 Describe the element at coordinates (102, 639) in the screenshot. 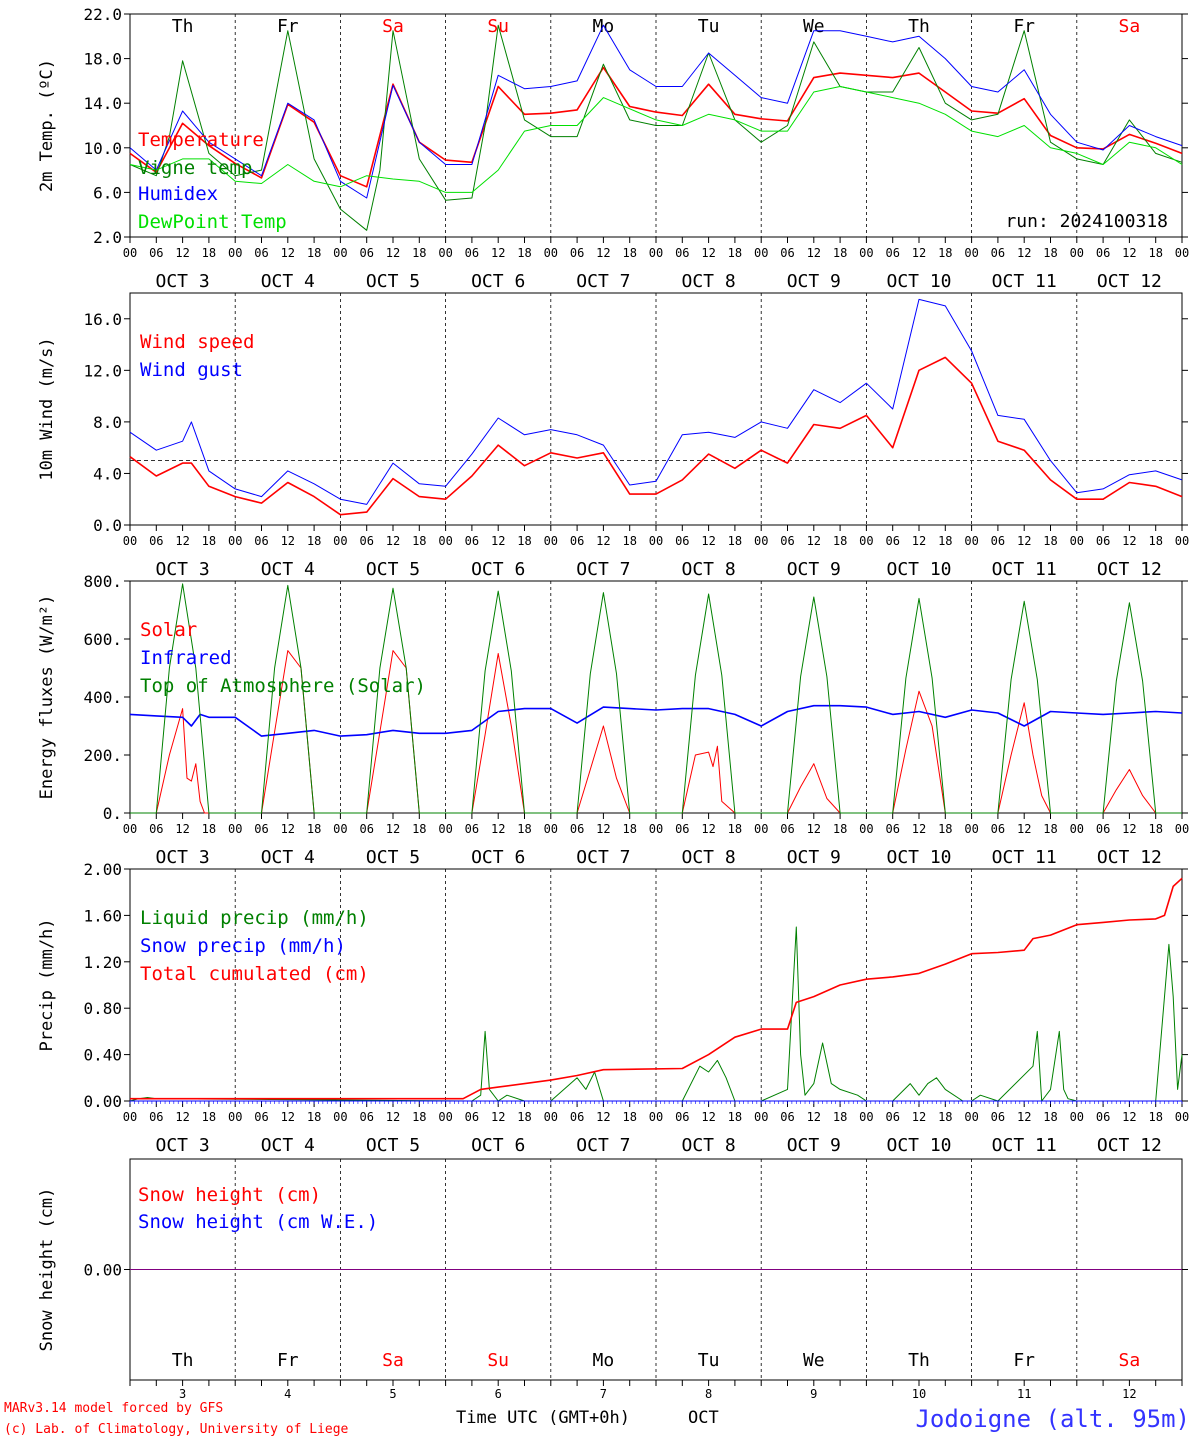

I see `y-tick-label: 600.` at that location.